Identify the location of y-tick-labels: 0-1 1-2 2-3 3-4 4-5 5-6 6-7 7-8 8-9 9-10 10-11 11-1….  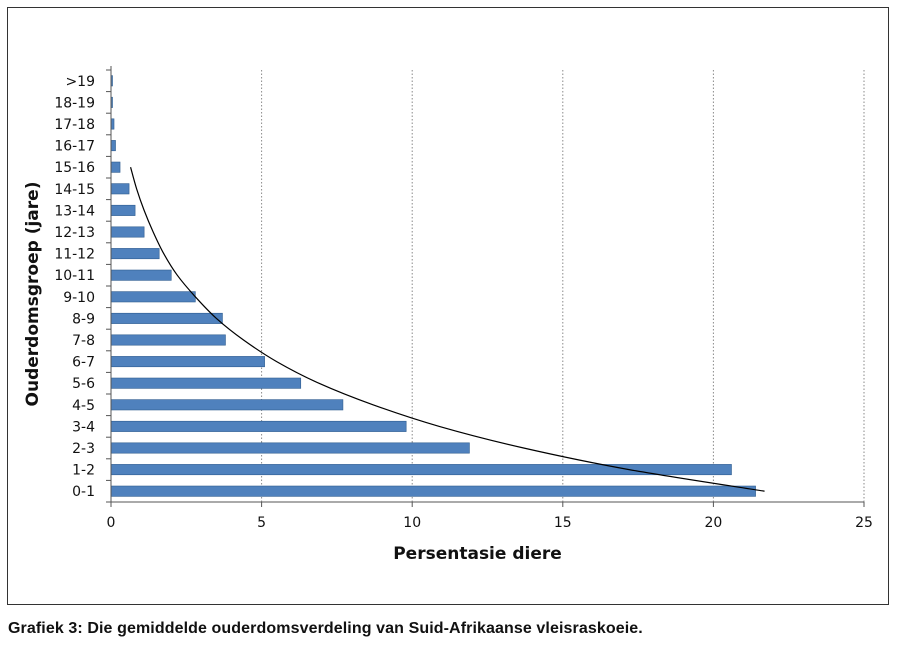
(74, 287).